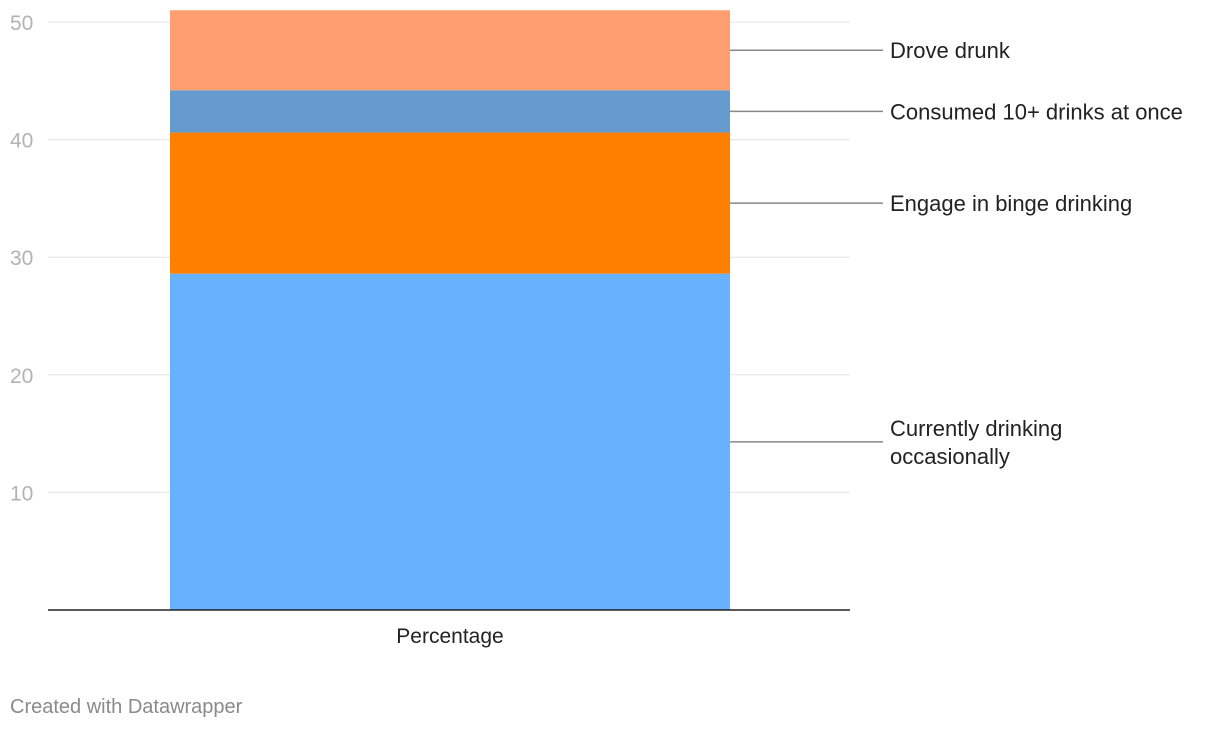 The width and height of the screenshot is (1220, 732). I want to click on segment-label: Engage in binge drinking, so click(1011, 203).